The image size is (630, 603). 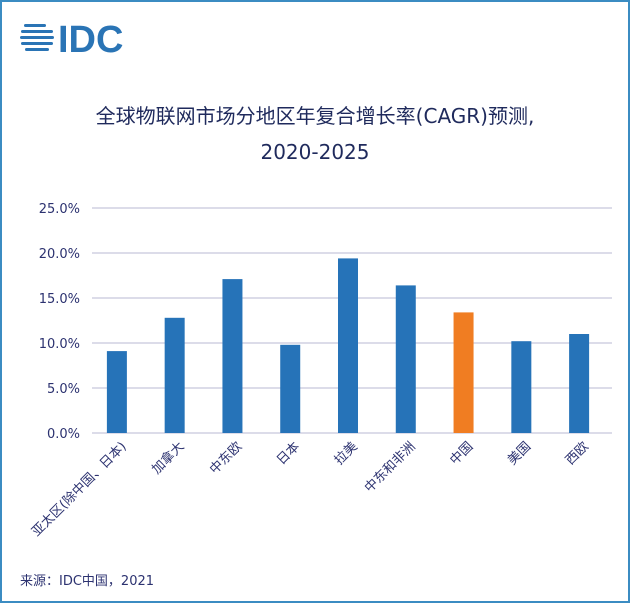 I want to click on x-tick-label: 美国, so click(x=519, y=453).